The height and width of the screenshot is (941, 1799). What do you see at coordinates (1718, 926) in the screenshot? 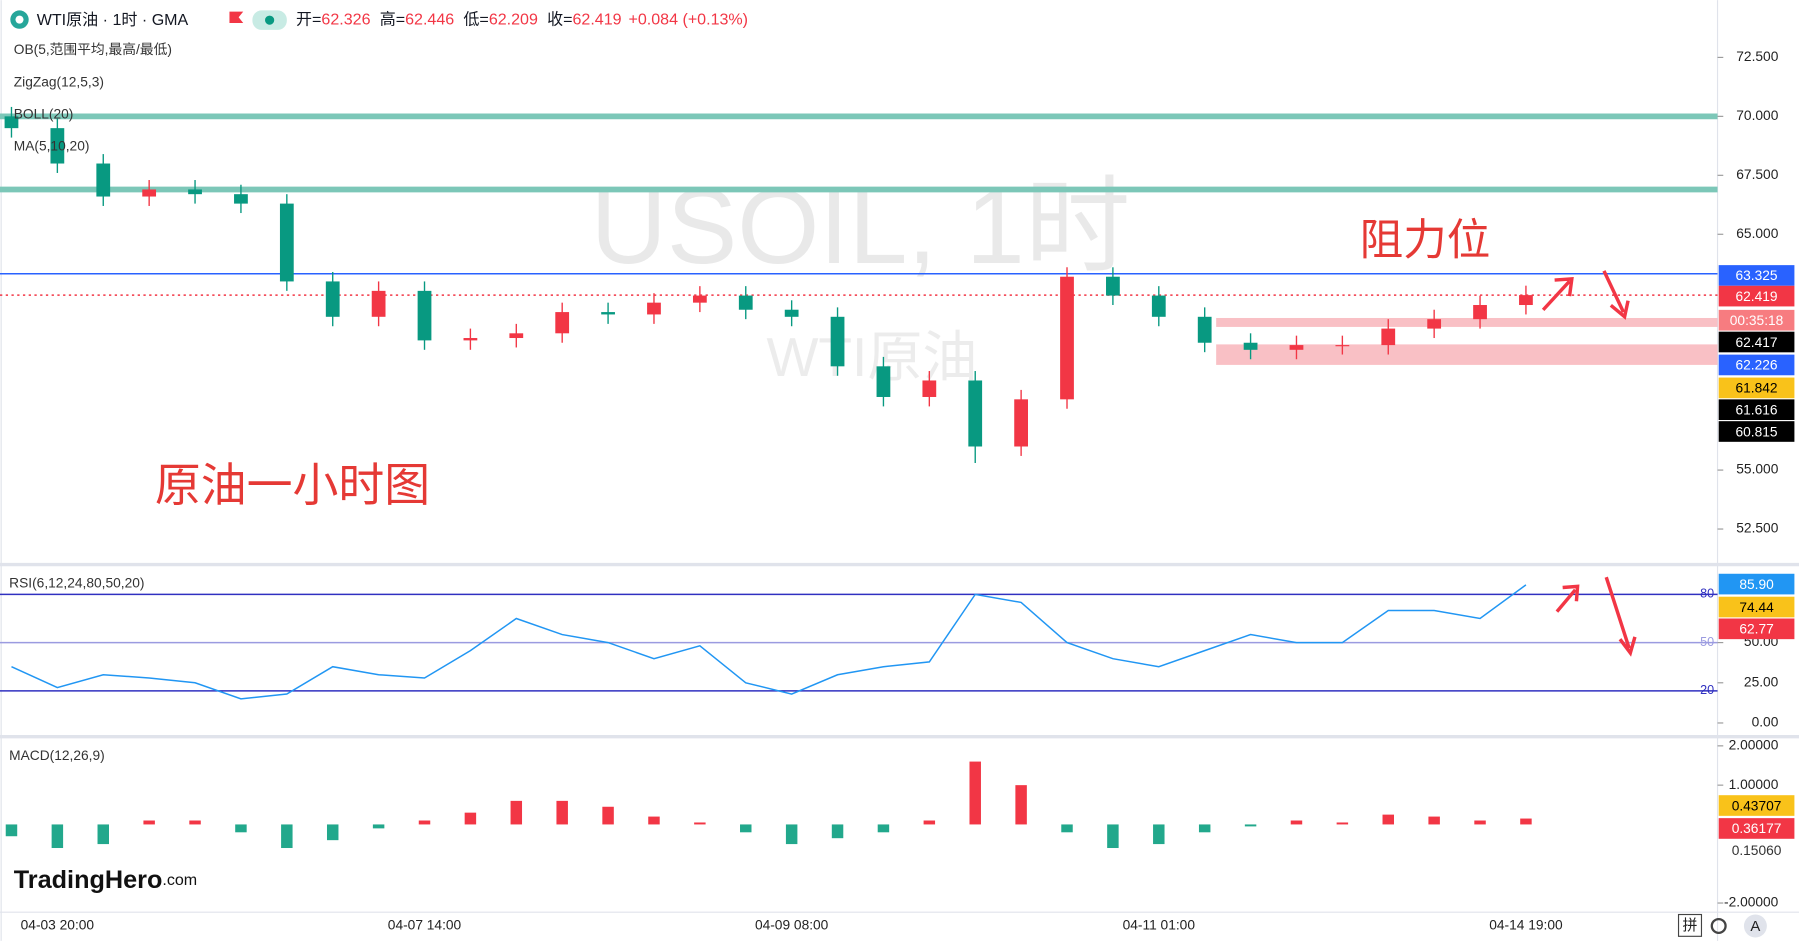
I see `settings-button` at bounding box center [1718, 926].